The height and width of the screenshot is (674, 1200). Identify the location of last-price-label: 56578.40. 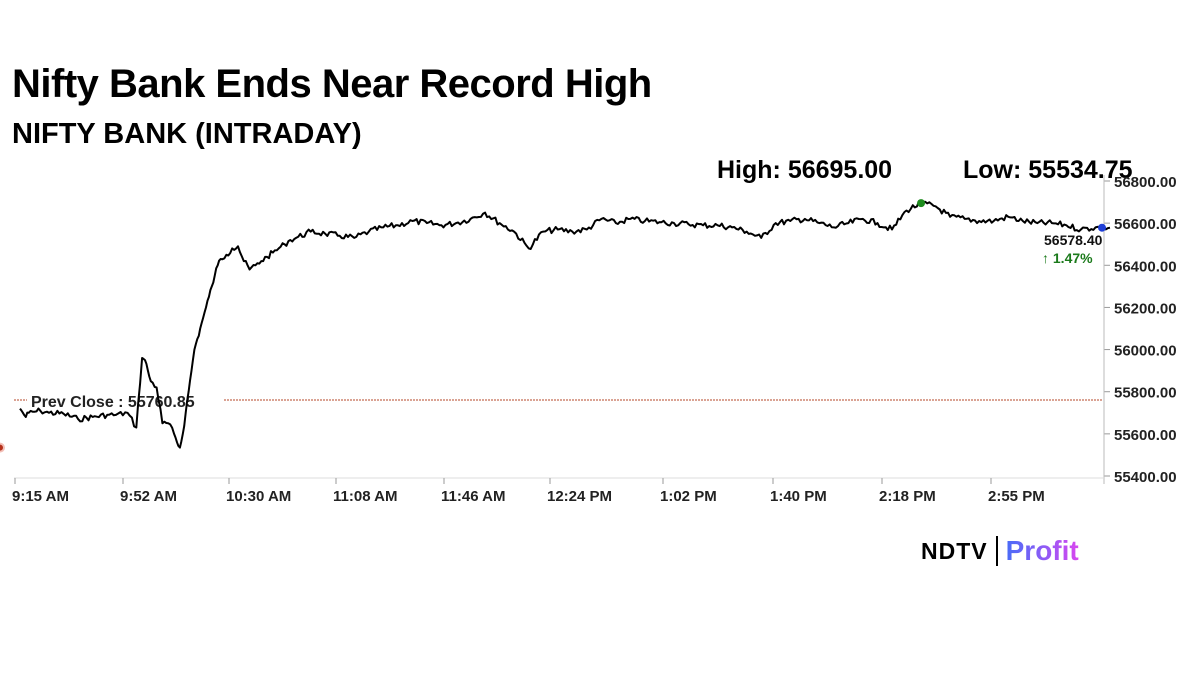
(1073, 240).